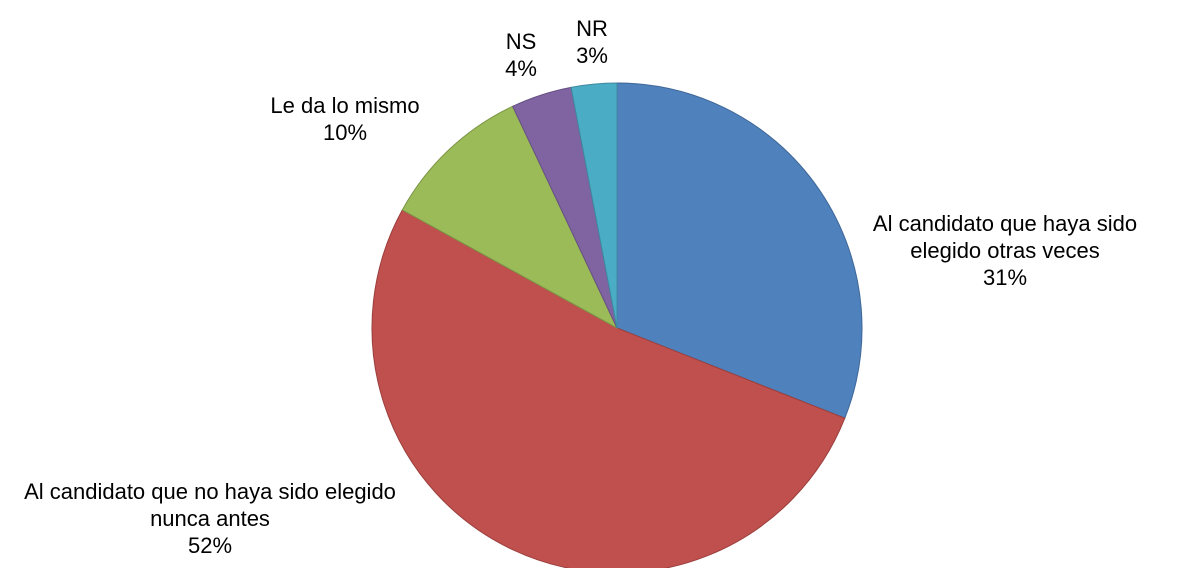 The width and height of the screenshot is (1180, 568). Describe the element at coordinates (592, 28) in the screenshot. I see `category-label: NR` at that location.